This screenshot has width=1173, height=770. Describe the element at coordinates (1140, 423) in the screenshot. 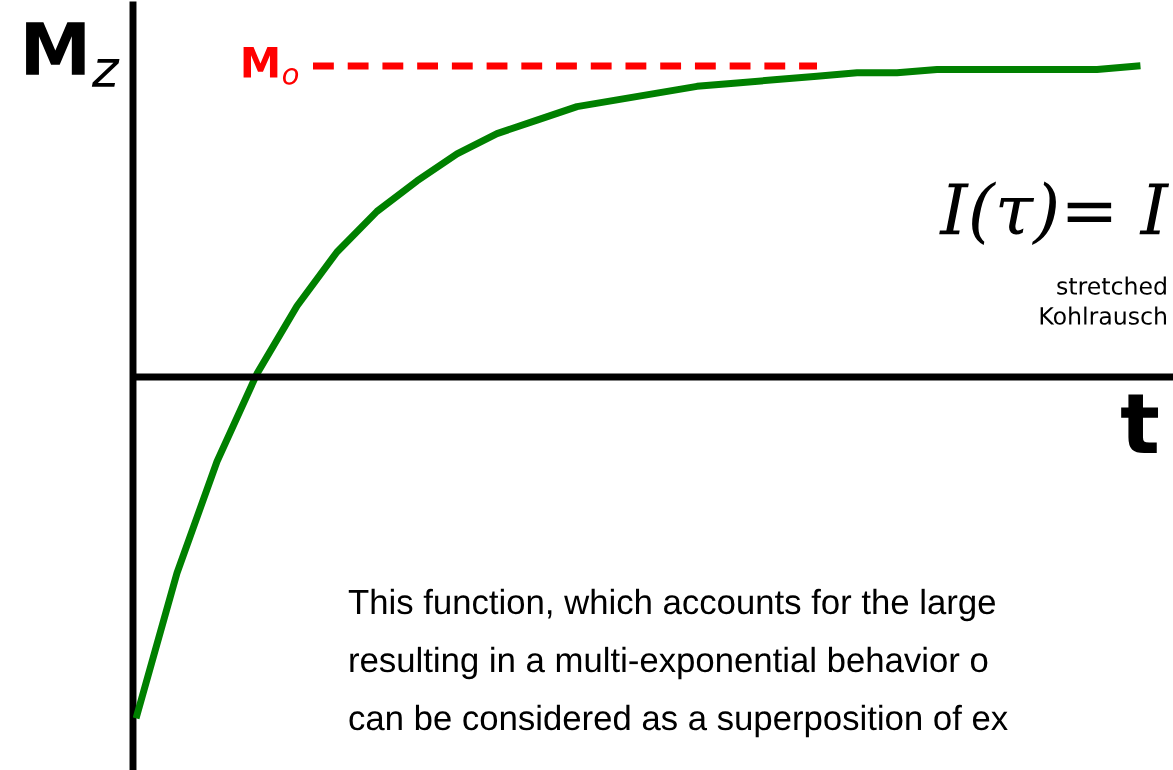

I see `x-axis-title: t` at that location.